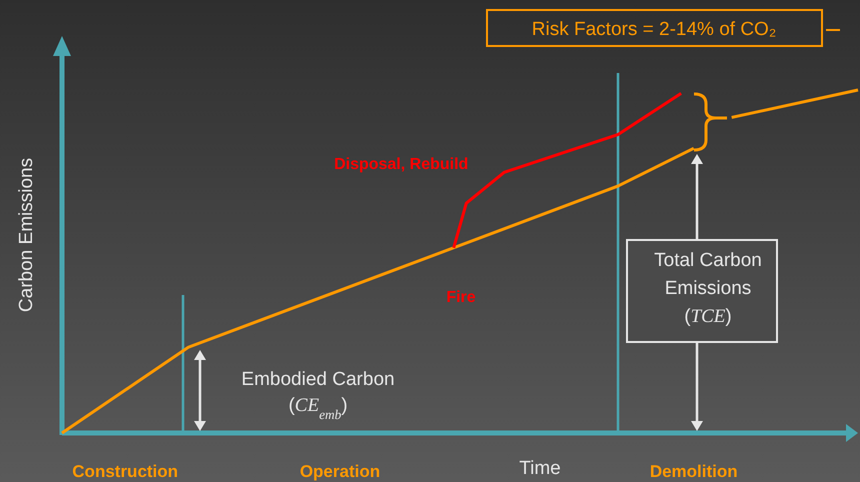 Image resolution: width=860 pixels, height=482 pixels. I want to click on x-tick-label: Construction, so click(125, 471).